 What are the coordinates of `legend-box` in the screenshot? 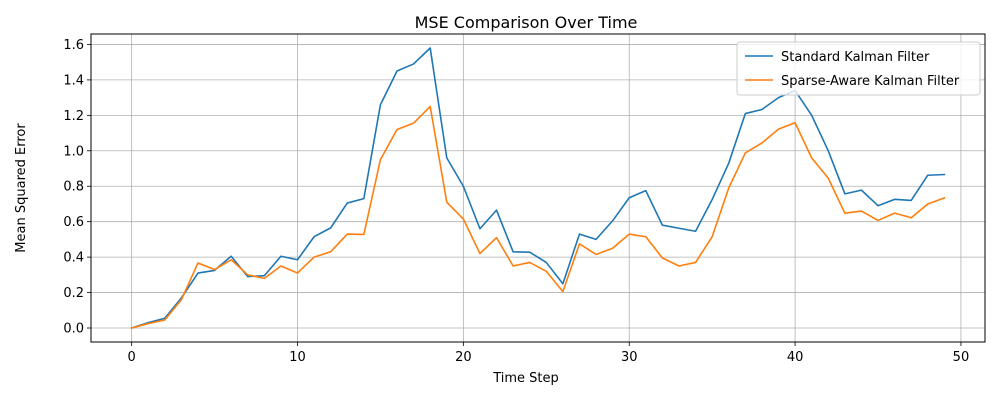 It's located at (858, 68).